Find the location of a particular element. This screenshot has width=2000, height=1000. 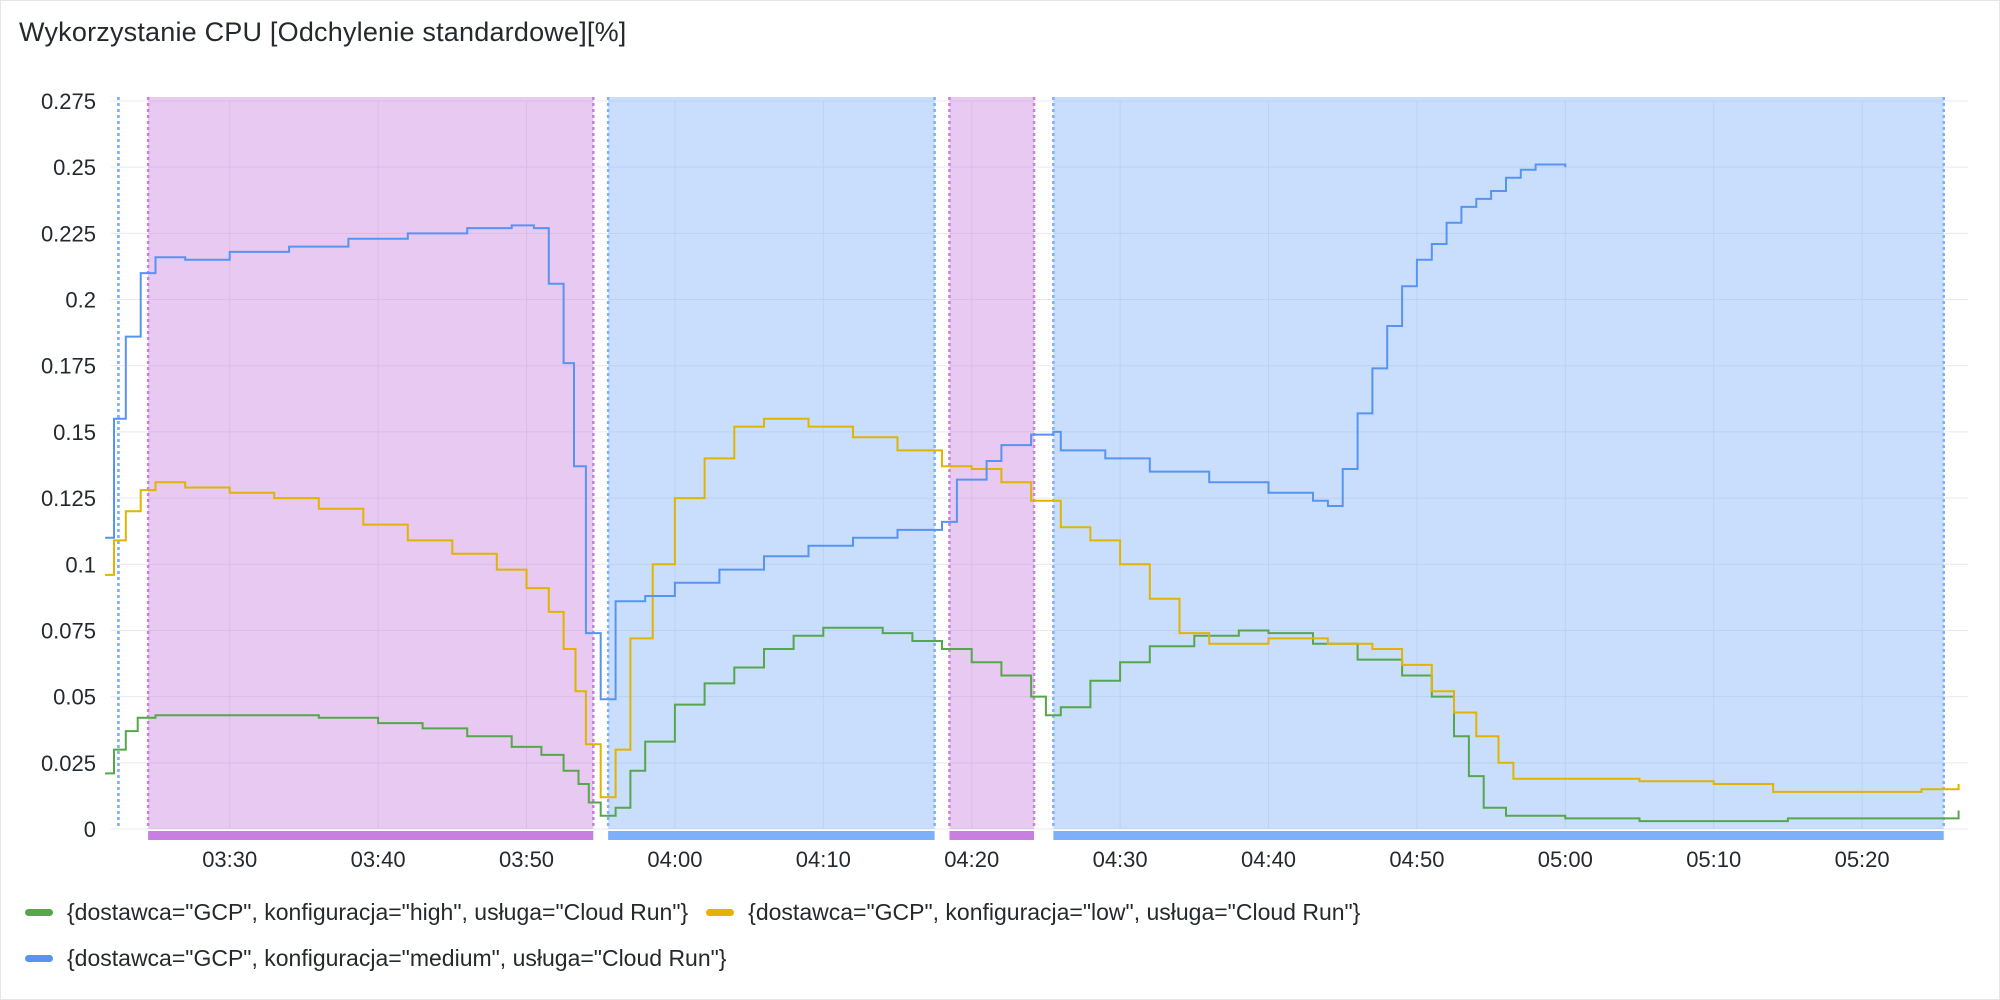

y-tick-label: 0.025 is located at coordinates (68, 763).